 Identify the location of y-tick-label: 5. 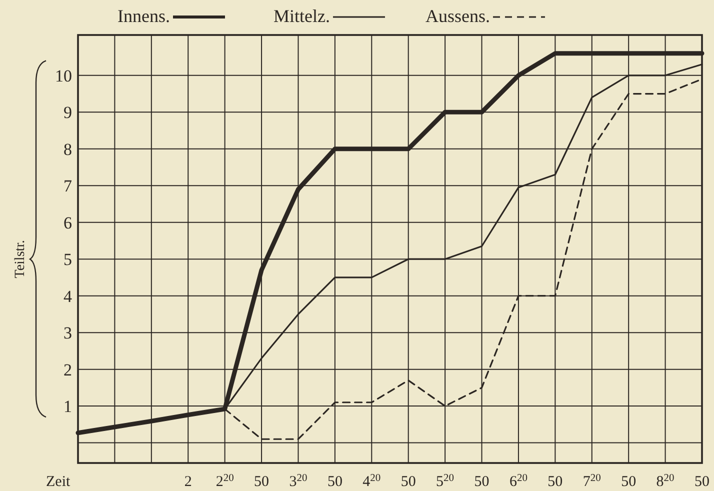
(68, 260).